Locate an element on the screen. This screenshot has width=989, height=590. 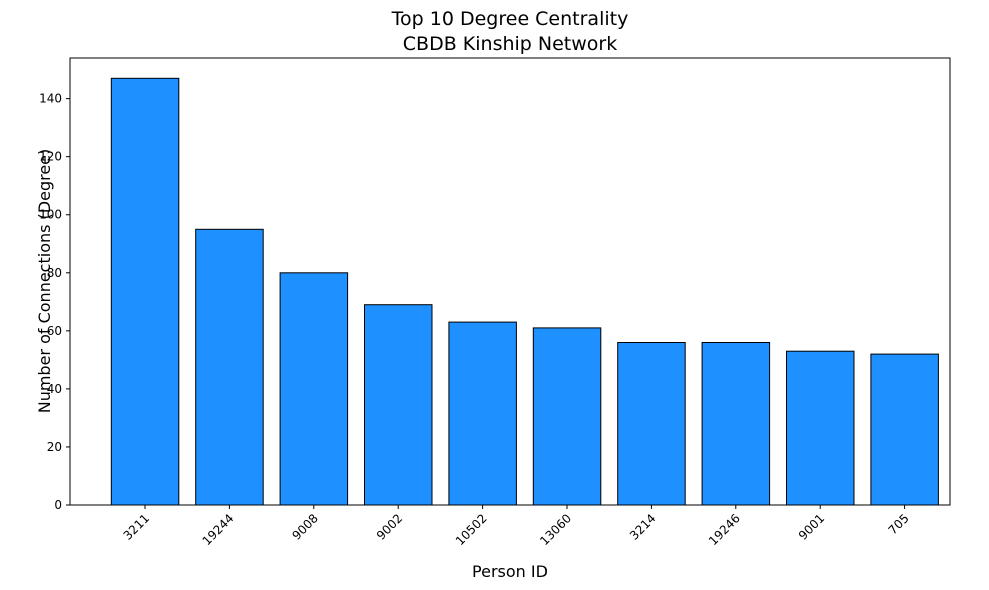
x-tick-label: 19246 is located at coordinates (724, 529).